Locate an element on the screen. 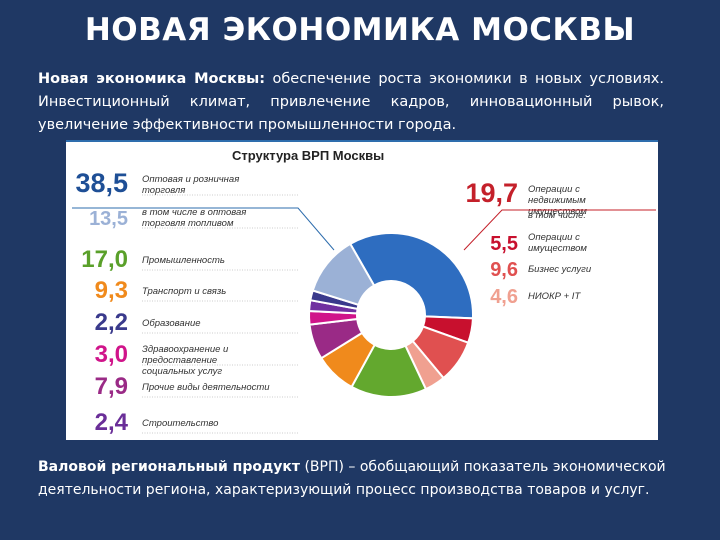 The height and width of the screenshot is (540, 720). value-fuel-trade: 13,5 is located at coordinates (108, 219).